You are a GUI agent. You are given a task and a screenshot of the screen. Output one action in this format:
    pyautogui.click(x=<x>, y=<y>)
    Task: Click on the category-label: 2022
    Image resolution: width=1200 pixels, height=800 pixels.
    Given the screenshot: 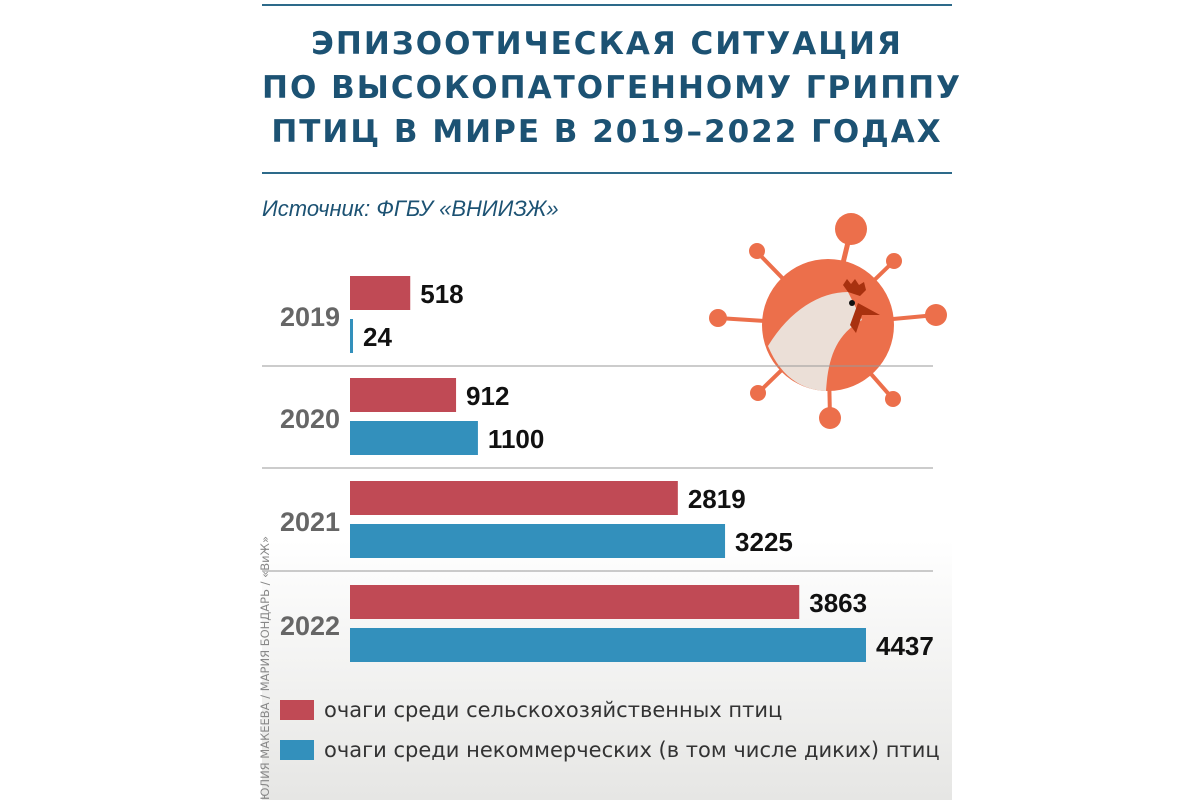 What is the action you would take?
    pyautogui.click(x=310, y=626)
    